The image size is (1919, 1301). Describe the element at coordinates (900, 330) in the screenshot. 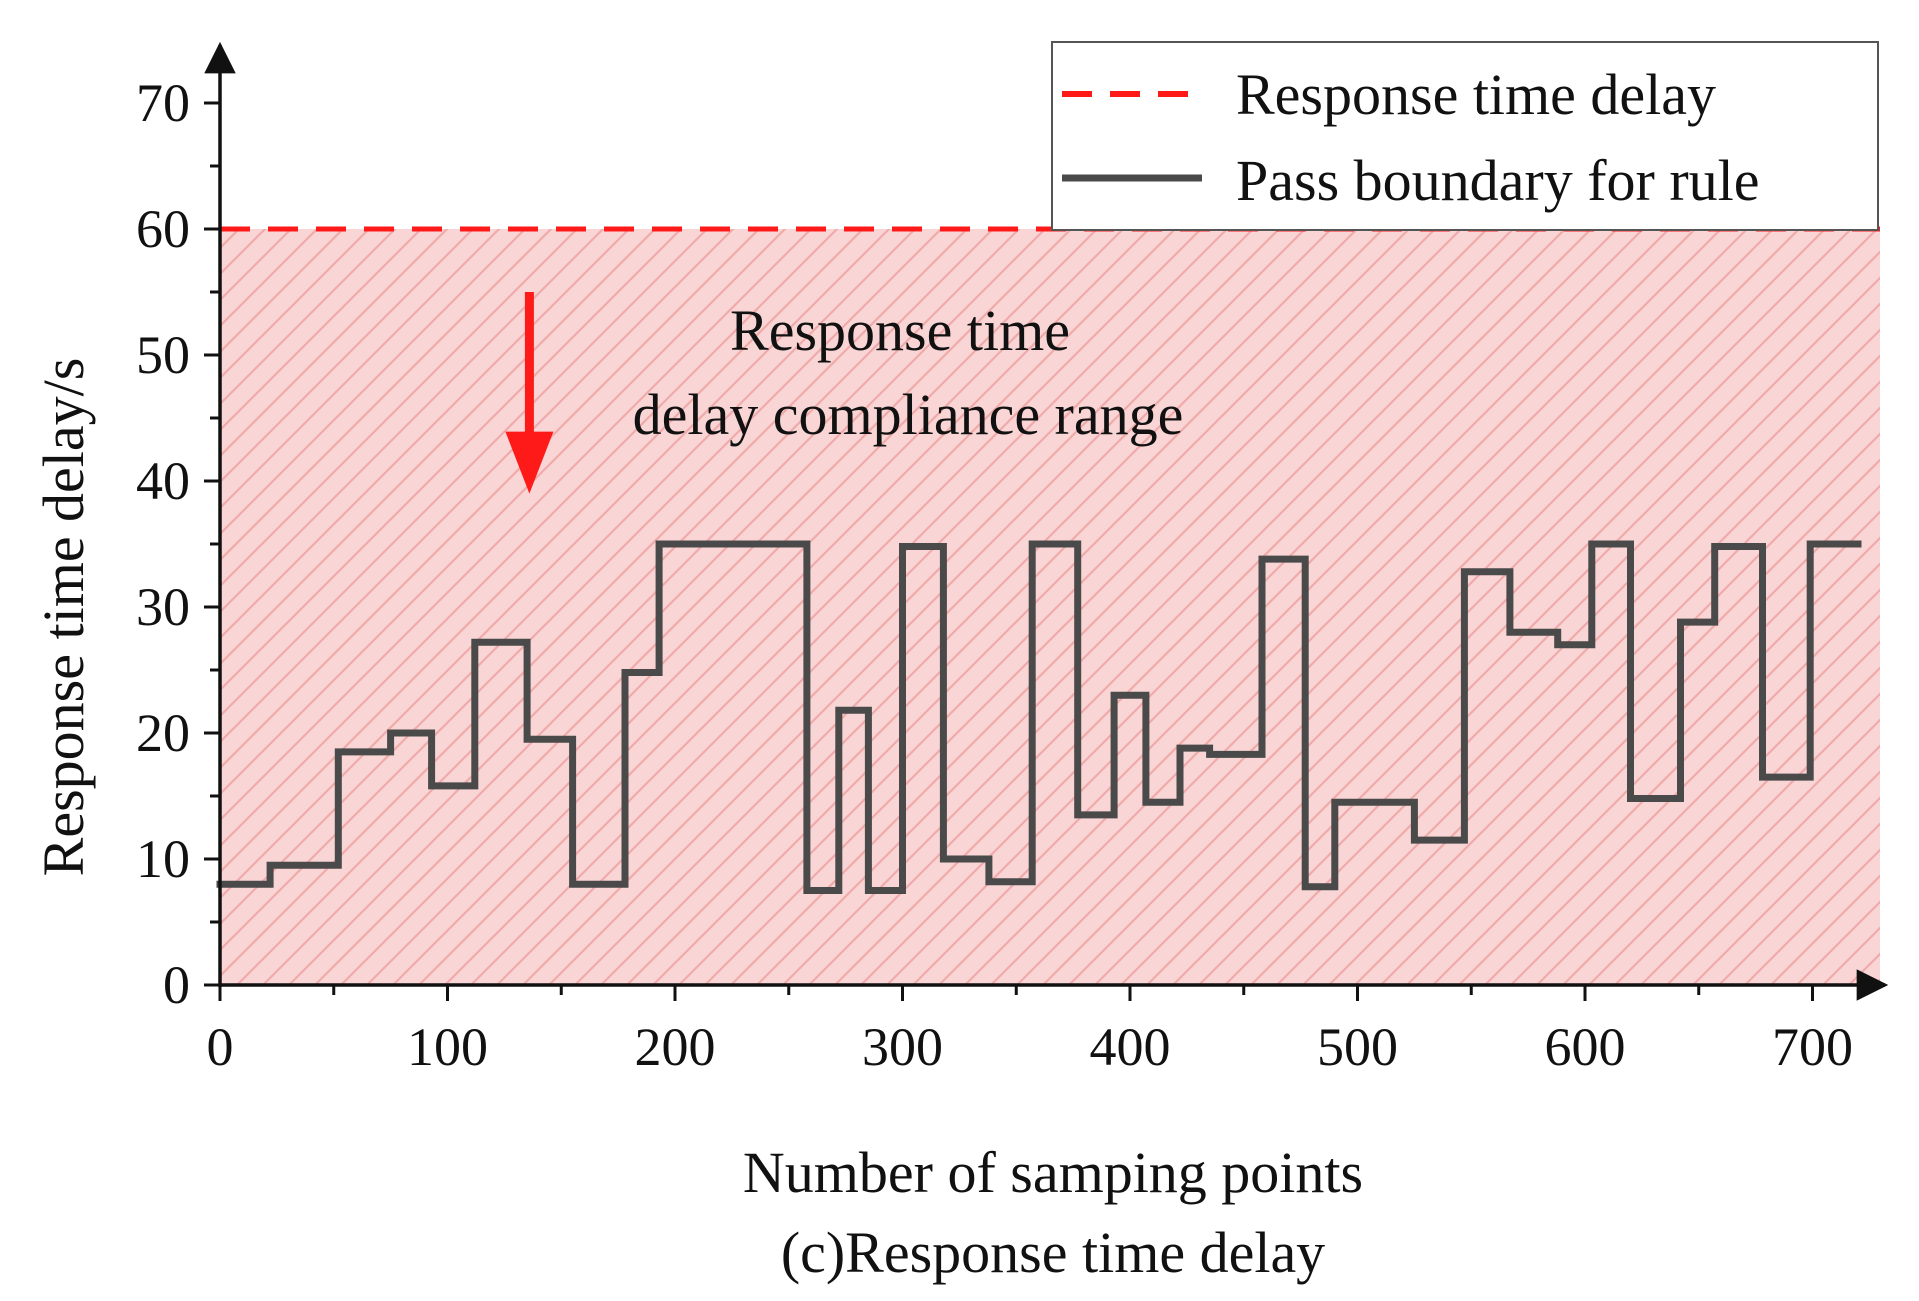

I see `annotation-line-1: Response time` at that location.